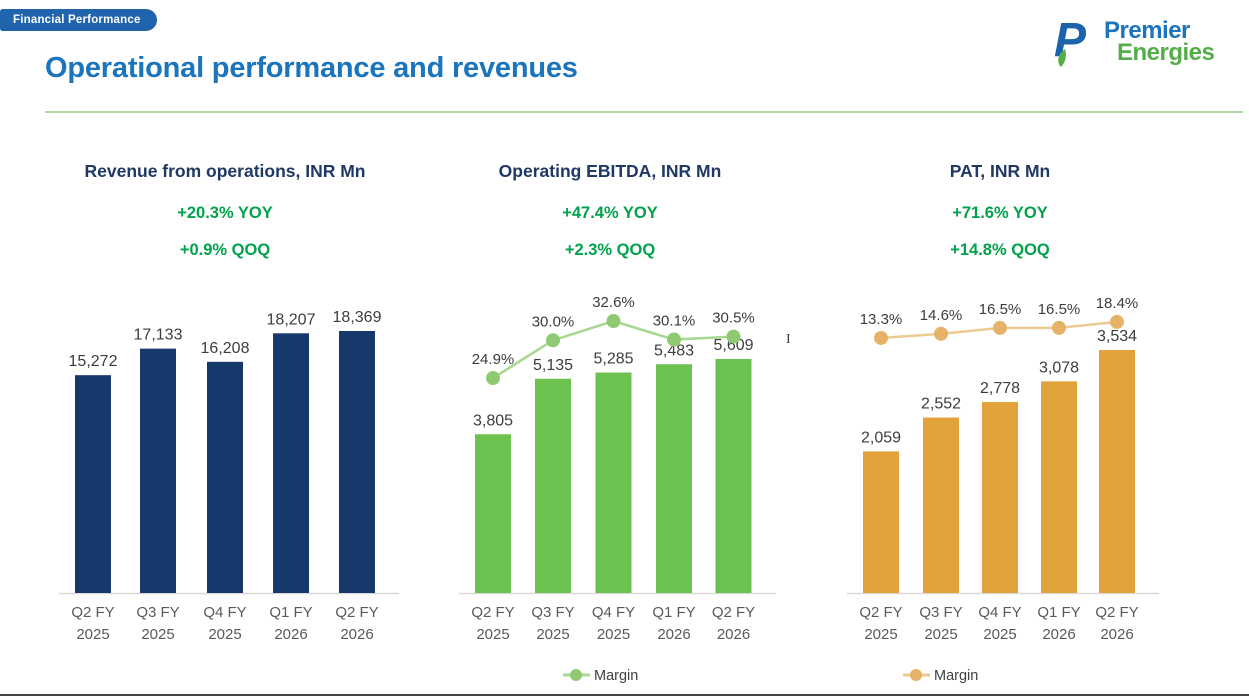 The image size is (1249, 696). I want to click on svg-text: 32.6%, so click(613, 303).